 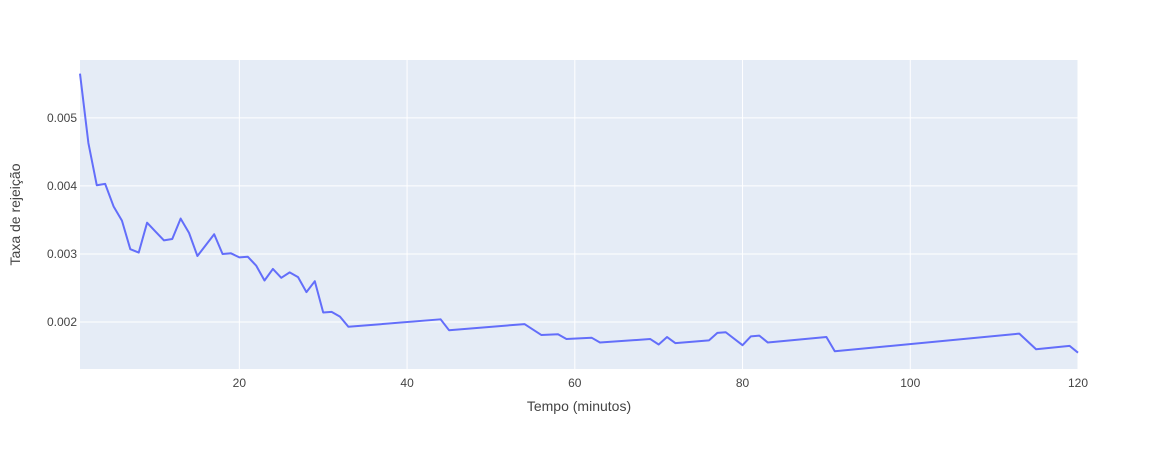 What do you see at coordinates (407, 383) in the screenshot?
I see `x-tick-label: 40` at bounding box center [407, 383].